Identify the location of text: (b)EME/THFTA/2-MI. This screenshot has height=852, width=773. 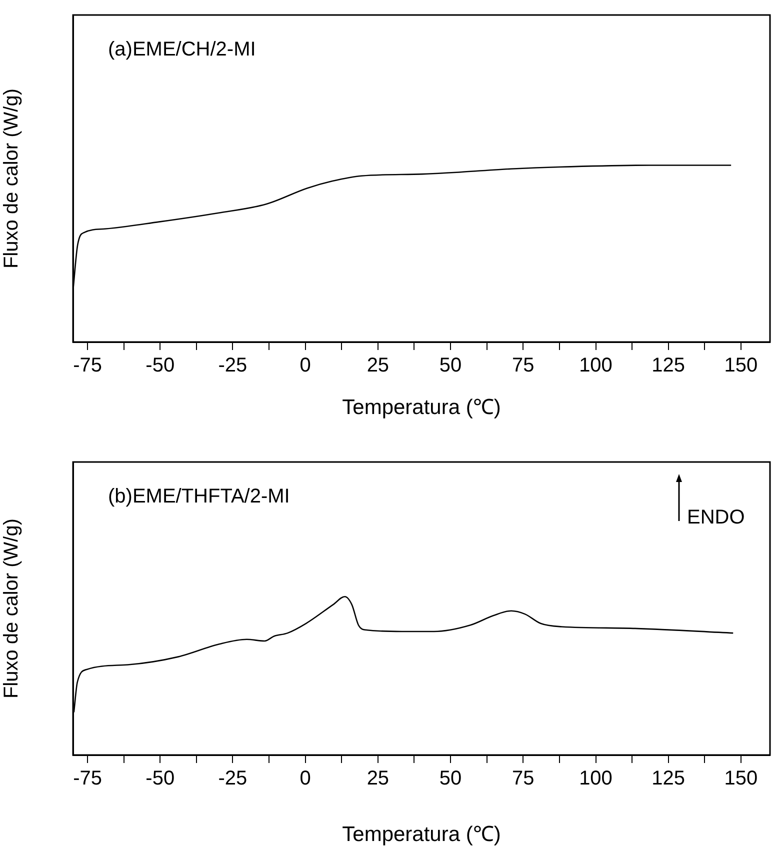
(199, 497).